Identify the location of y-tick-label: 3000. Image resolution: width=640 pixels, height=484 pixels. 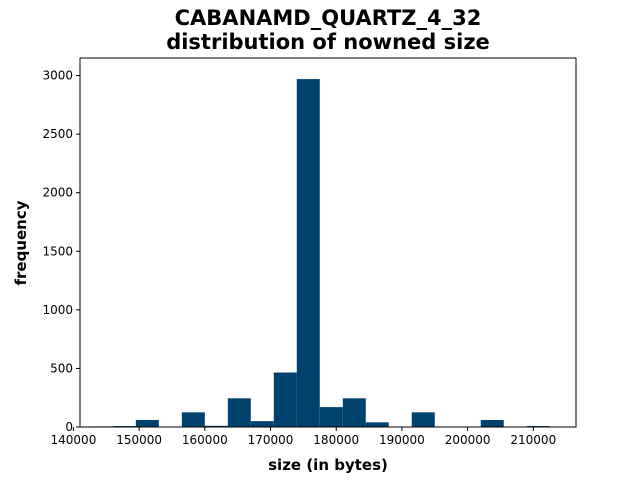
(57, 76).